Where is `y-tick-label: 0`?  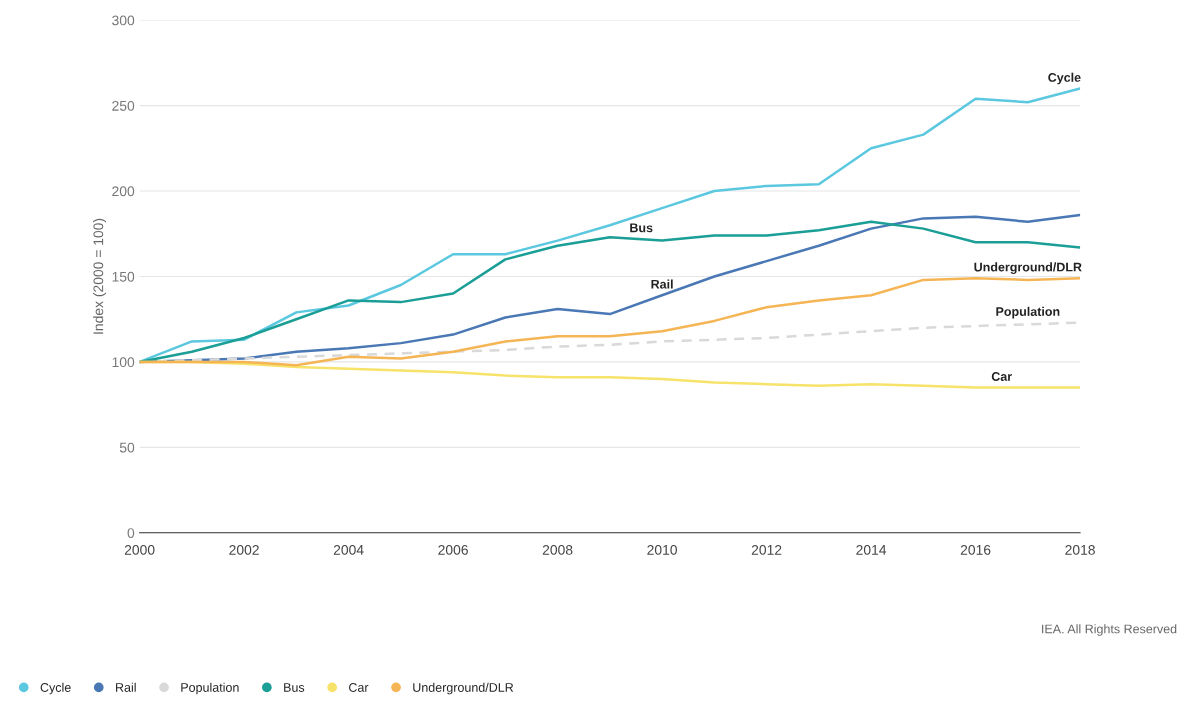
y-tick-label: 0 is located at coordinates (131, 533).